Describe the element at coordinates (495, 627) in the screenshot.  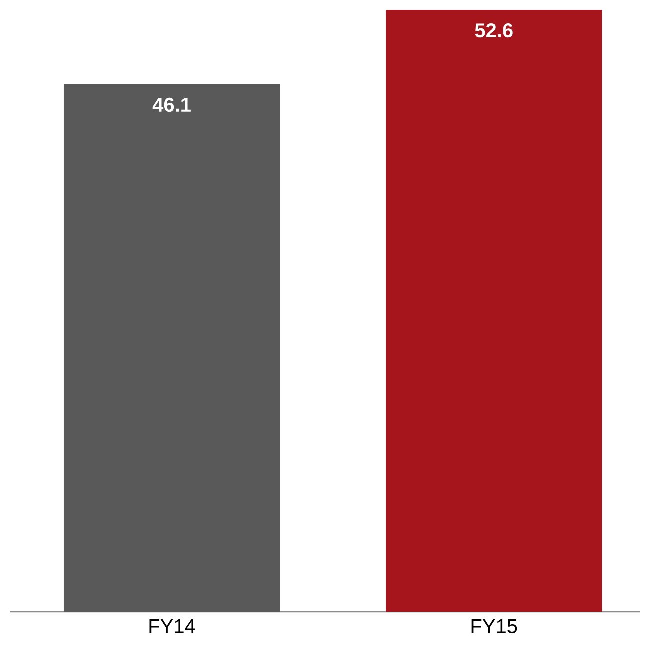
I see `x-tick-label: FY15` at that location.